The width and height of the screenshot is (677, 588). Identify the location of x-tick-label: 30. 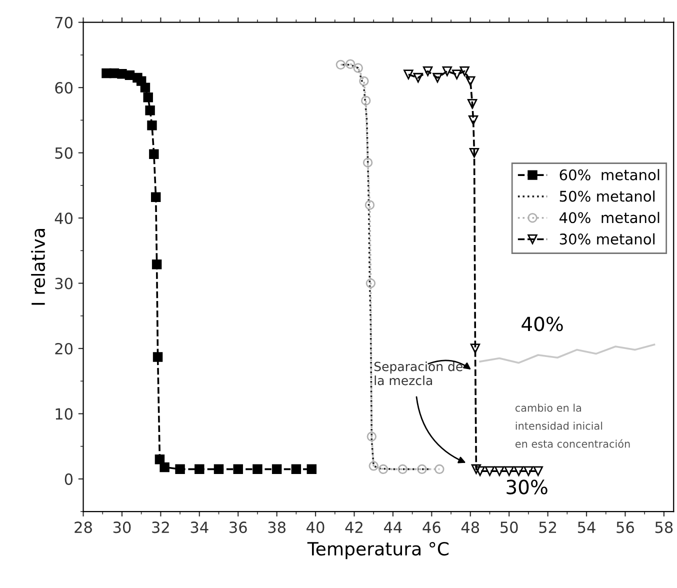
(122, 528).